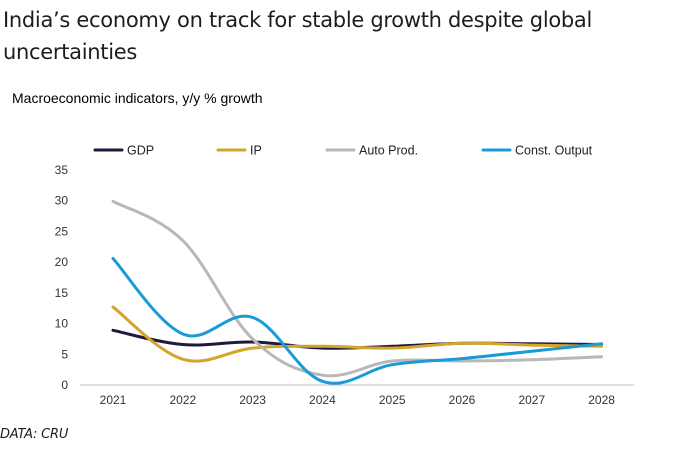 Image resolution: width=679 pixels, height=451 pixels. What do you see at coordinates (137, 98) in the screenshot?
I see `chart-title: Macroeconomic indicators, y/y % growth` at bounding box center [137, 98].